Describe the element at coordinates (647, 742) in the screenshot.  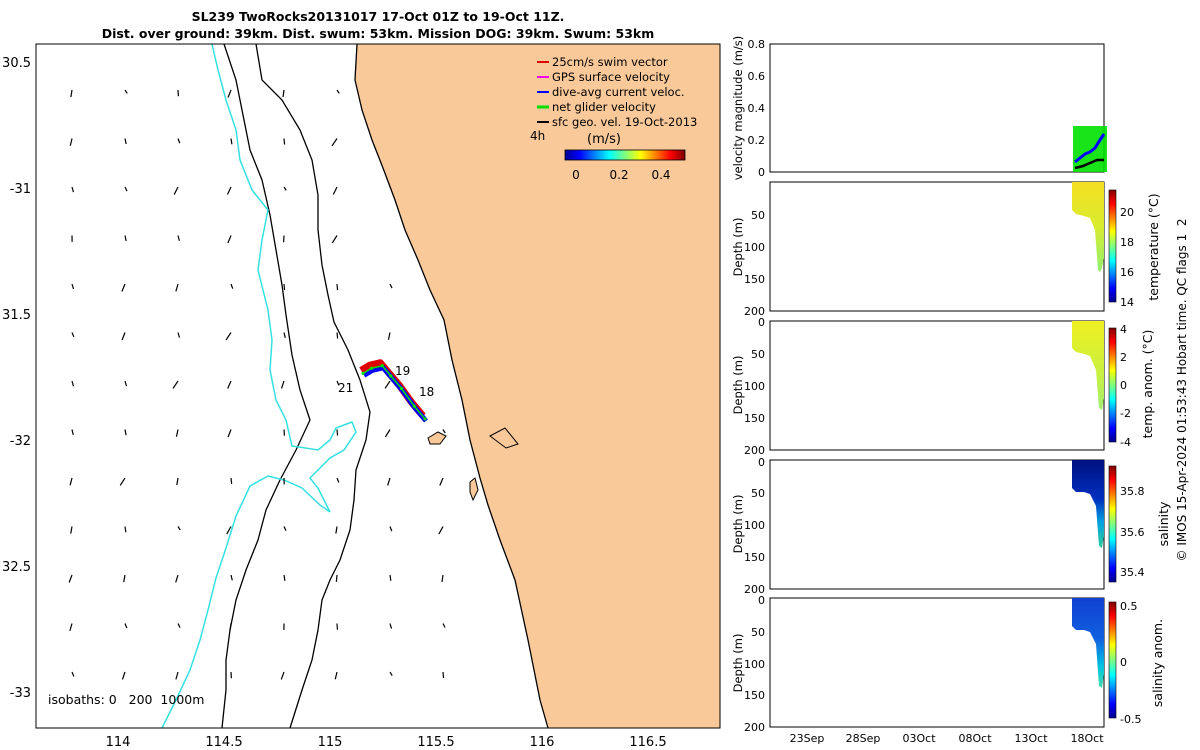
I see `x-tick-label: 116.5` at that location.